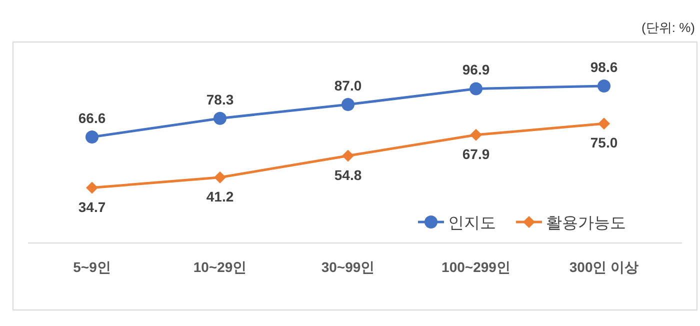 Image resolution: width=700 pixels, height=326 pixels. What do you see at coordinates (586, 223) in the screenshot?
I see `legend-label: 활용가능도` at bounding box center [586, 223].